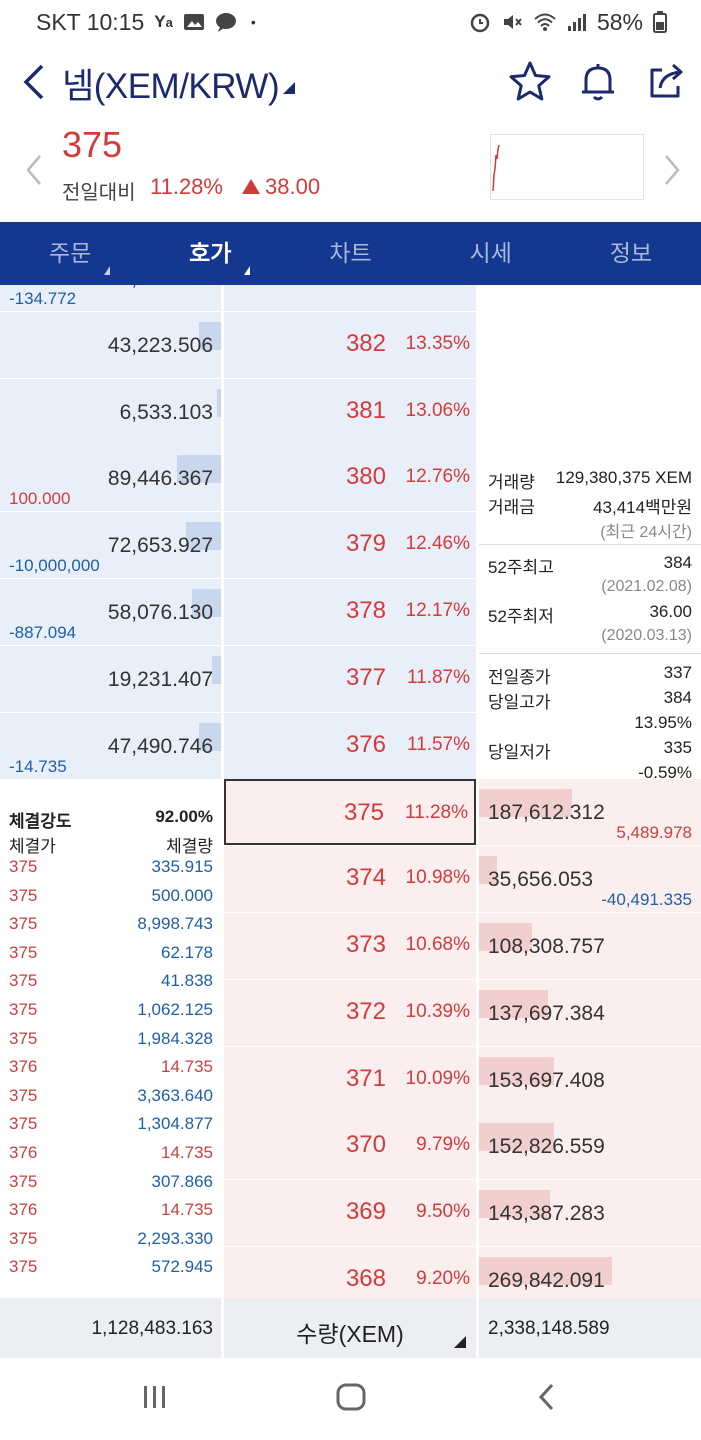 Image resolution: width=701 pixels, height=1440 pixels. What do you see at coordinates (365, 610) in the screenshot?
I see `ask-price: 378` at bounding box center [365, 610].